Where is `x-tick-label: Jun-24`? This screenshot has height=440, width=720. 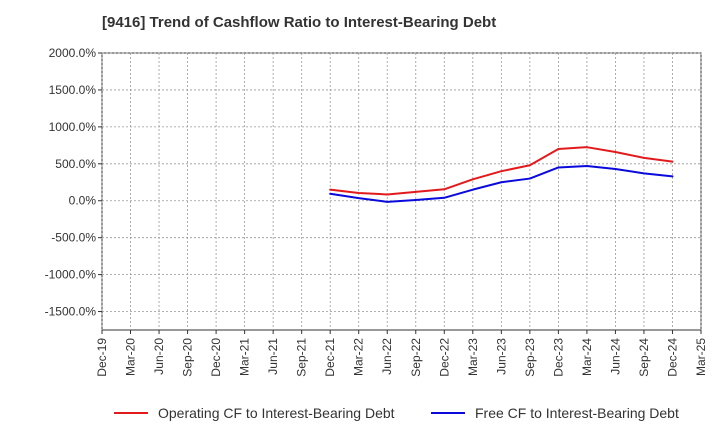
x-tick-label: Jun-24 is located at coordinates (615, 356).